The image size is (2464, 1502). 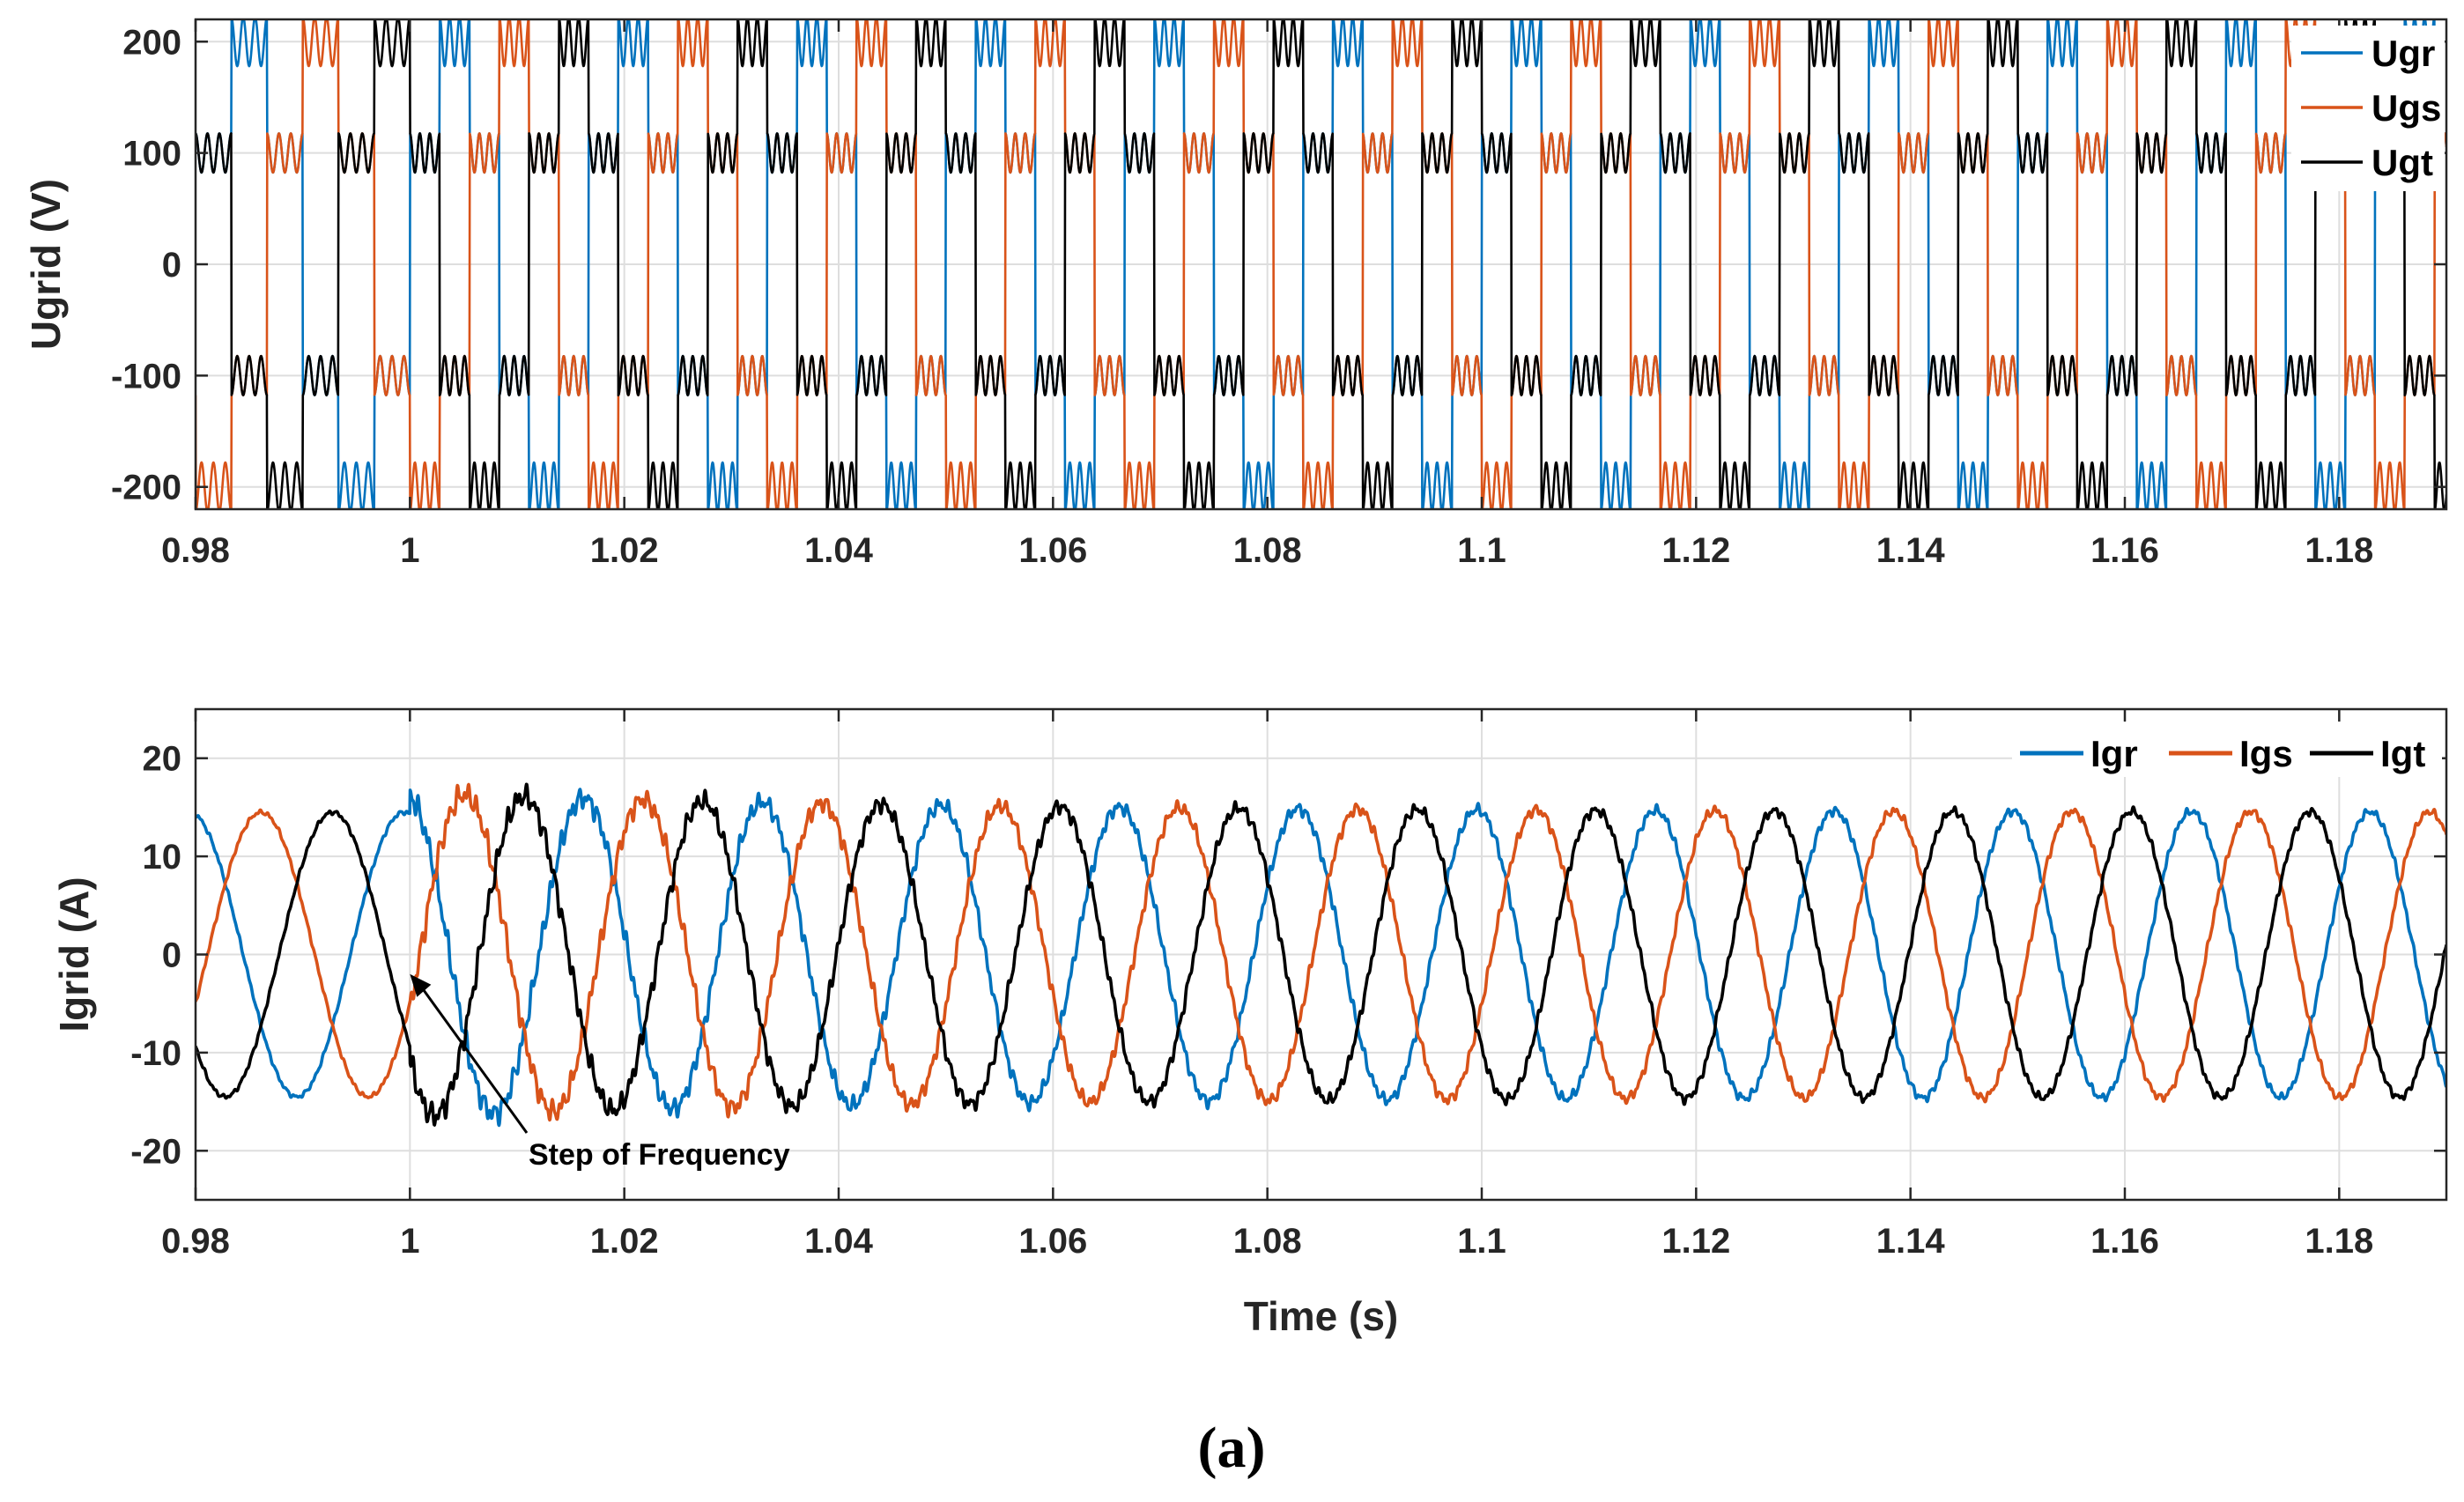 I want to click on legend-label-igs: Igs, so click(x=2266, y=753).